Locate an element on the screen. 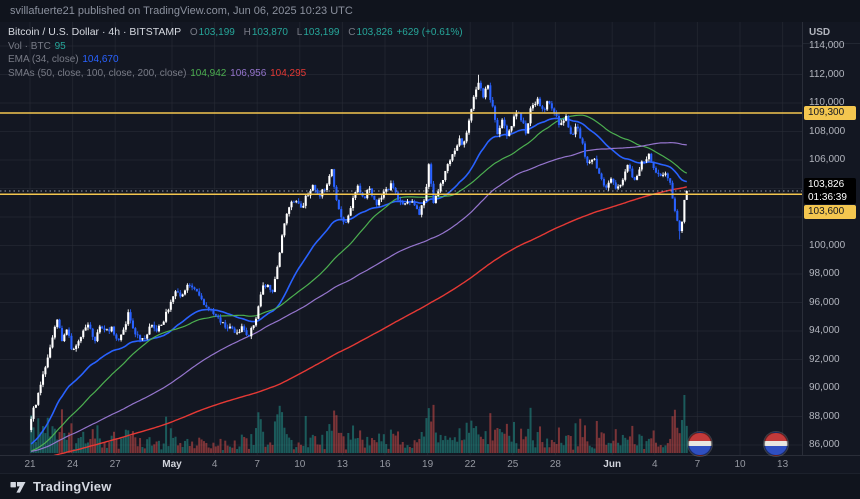  time-tick-label: 24 is located at coordinates (73, 464).